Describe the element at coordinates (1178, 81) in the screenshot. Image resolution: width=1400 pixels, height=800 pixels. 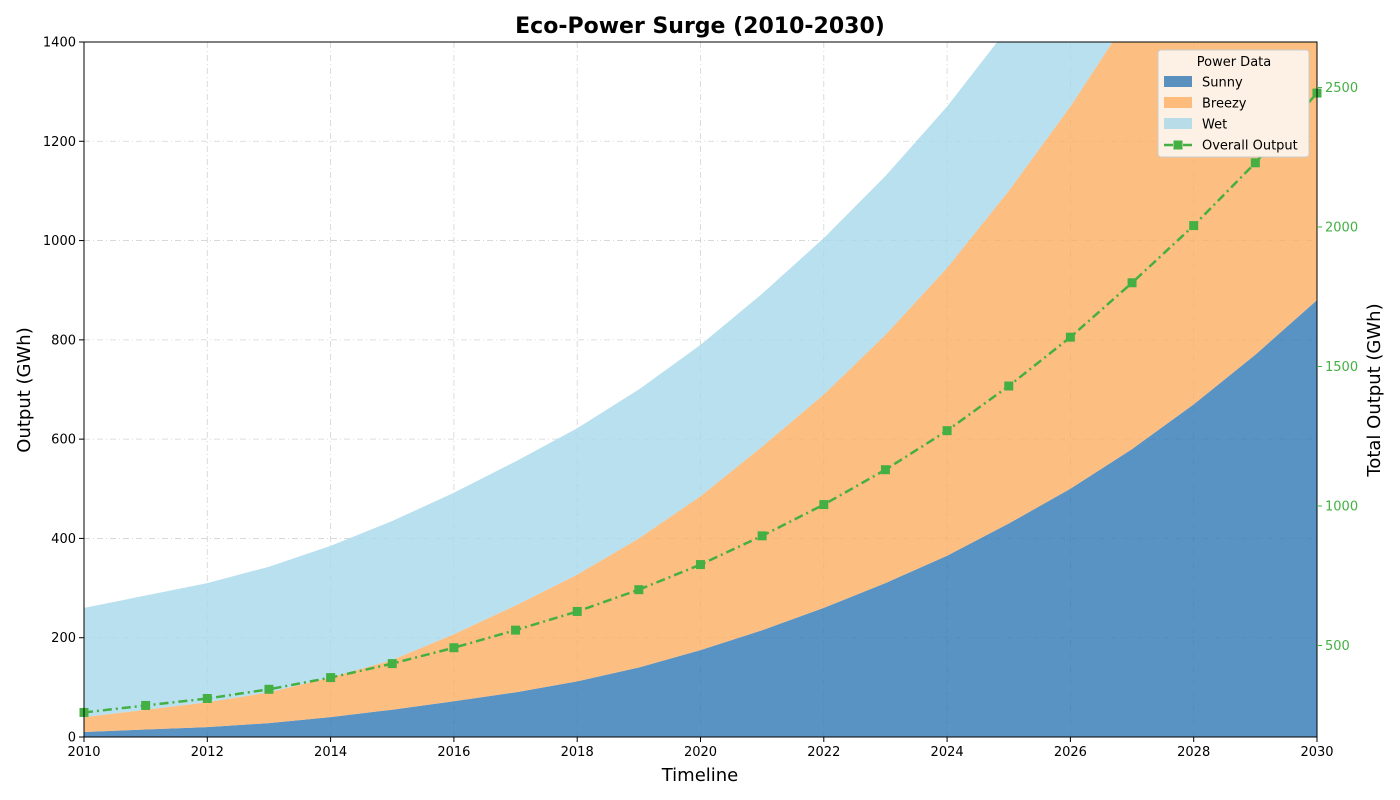
I see `legend-swatch-sunny` at that location.